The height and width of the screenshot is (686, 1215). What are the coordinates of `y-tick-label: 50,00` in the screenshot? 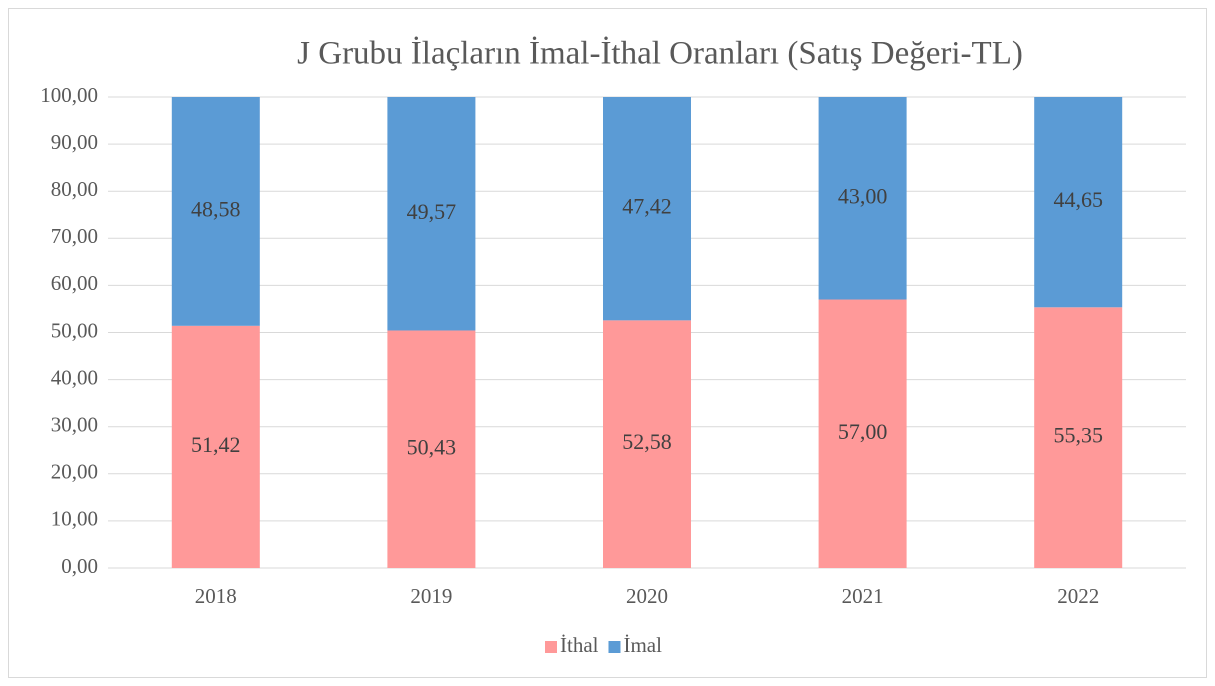 It's located at (74, 330).